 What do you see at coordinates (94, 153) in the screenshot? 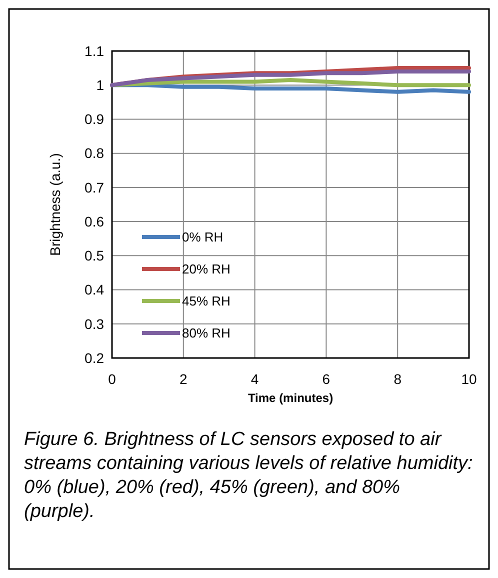
I see `y-tick-label: 0.8` at bounding box center [94, 153].